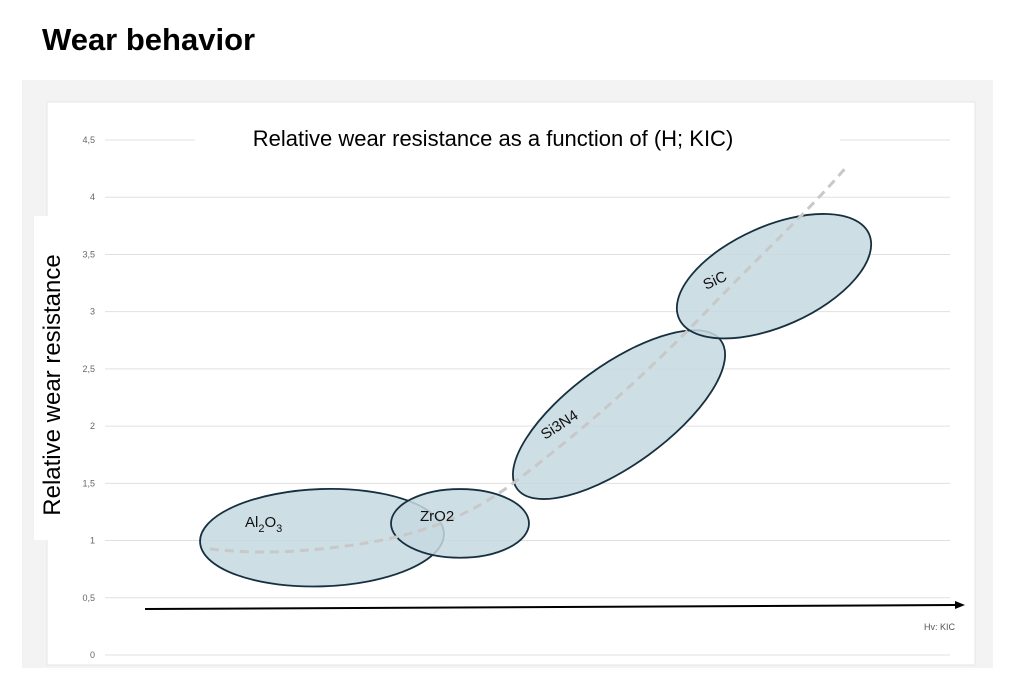 Image resolution: width=1011 pixels, height=682 pixels. I want to click on y-tick-label: 4, so click(92, 197).